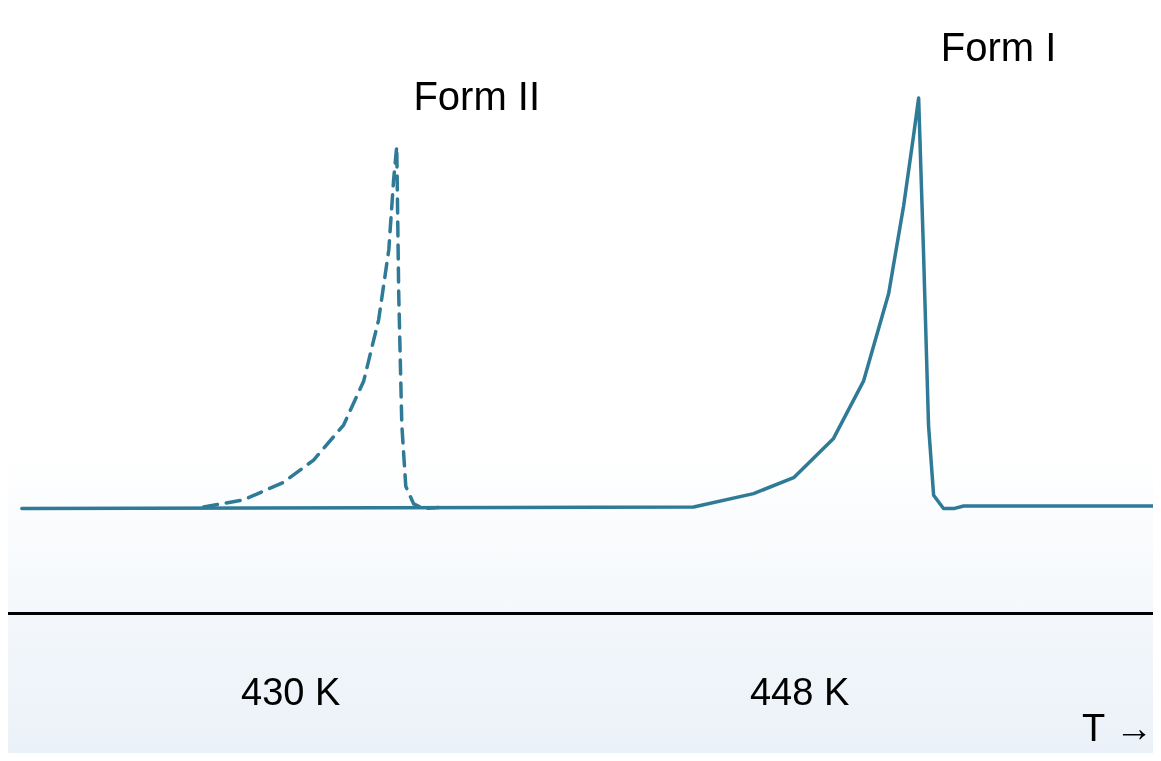 The image size is (1161, 761). What do you see at coordinates (998, 47) in the screenshot?
I see `series-label: Form I` at bounding box center [998, 47].